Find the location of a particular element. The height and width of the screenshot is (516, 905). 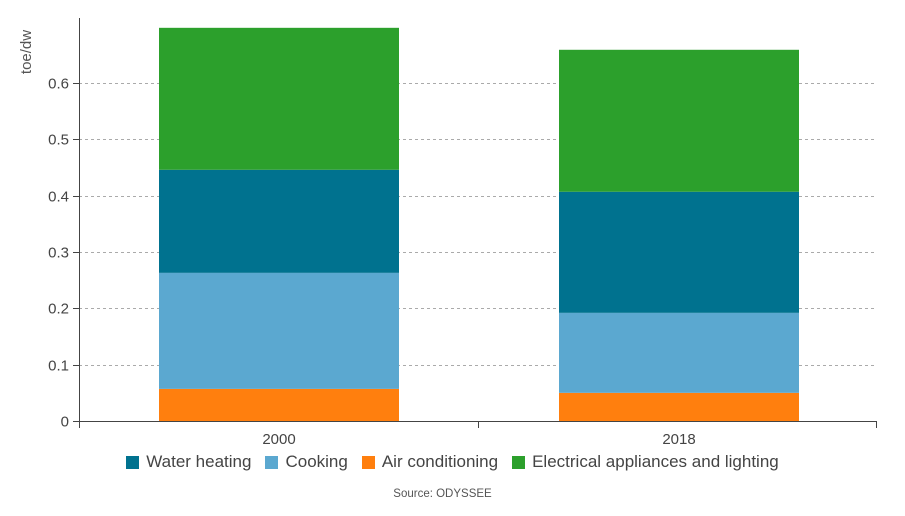

y-tick-label: 0 is located at coordinates (65, 422).